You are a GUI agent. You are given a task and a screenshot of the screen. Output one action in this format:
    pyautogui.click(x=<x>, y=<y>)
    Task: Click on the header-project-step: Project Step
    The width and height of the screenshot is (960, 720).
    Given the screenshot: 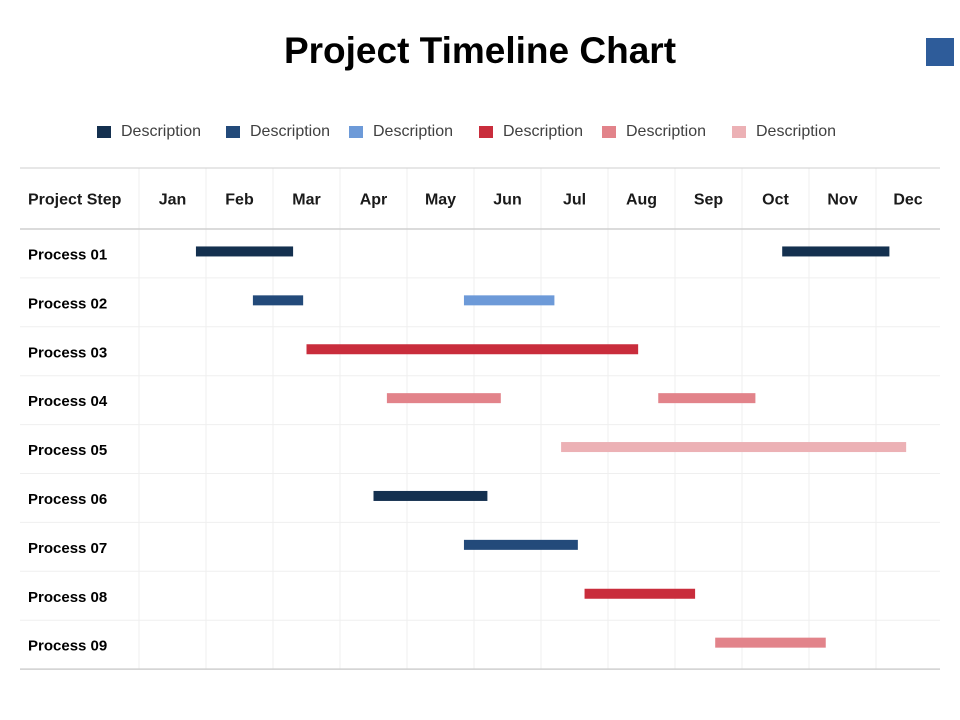 What is the action you would take?
    pyautogui.click(x=75, y=200)
    